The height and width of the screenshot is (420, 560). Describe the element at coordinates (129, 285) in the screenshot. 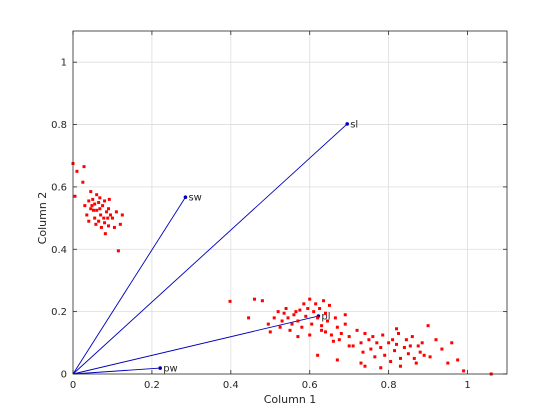

I see `vector-line` at that location.